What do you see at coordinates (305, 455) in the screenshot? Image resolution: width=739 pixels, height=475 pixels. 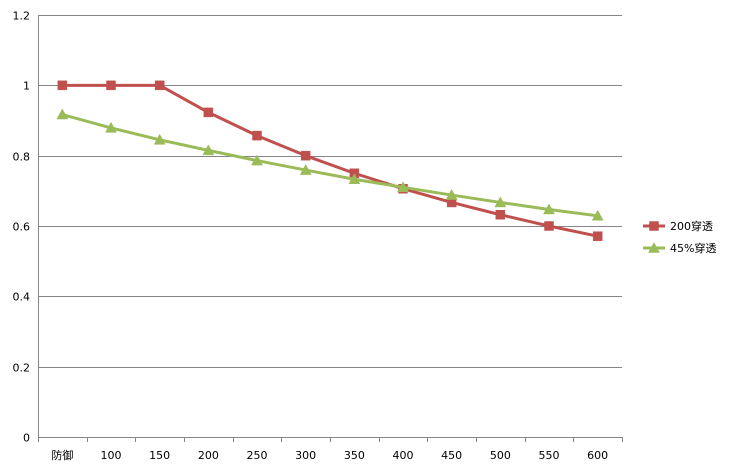 I see `x-tick-label-5: 300` at bounding box center [305, 455].